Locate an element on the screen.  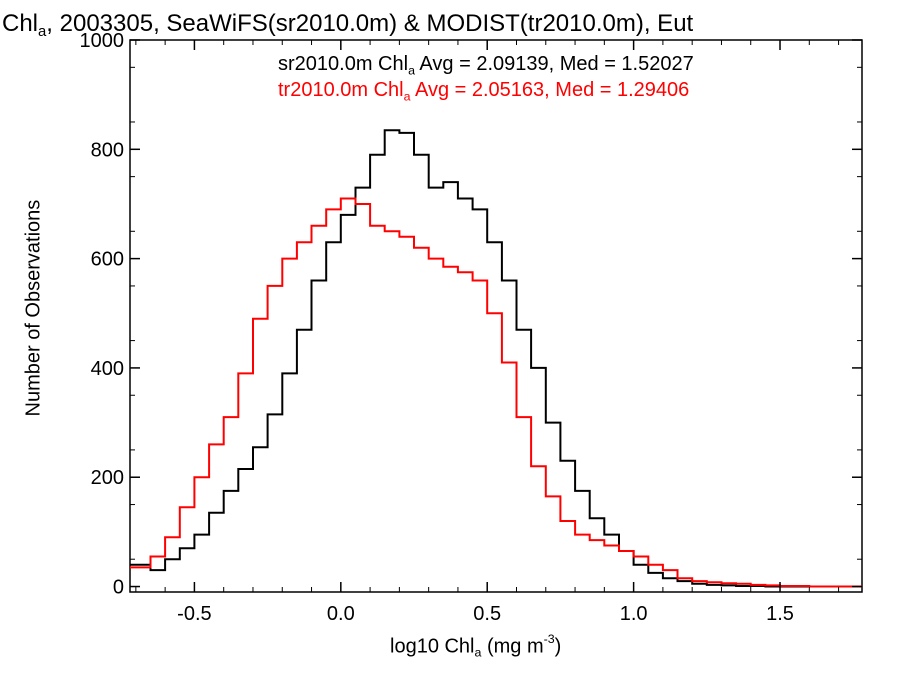
y-tick-label: 800 is located at coordinates (107, 150).